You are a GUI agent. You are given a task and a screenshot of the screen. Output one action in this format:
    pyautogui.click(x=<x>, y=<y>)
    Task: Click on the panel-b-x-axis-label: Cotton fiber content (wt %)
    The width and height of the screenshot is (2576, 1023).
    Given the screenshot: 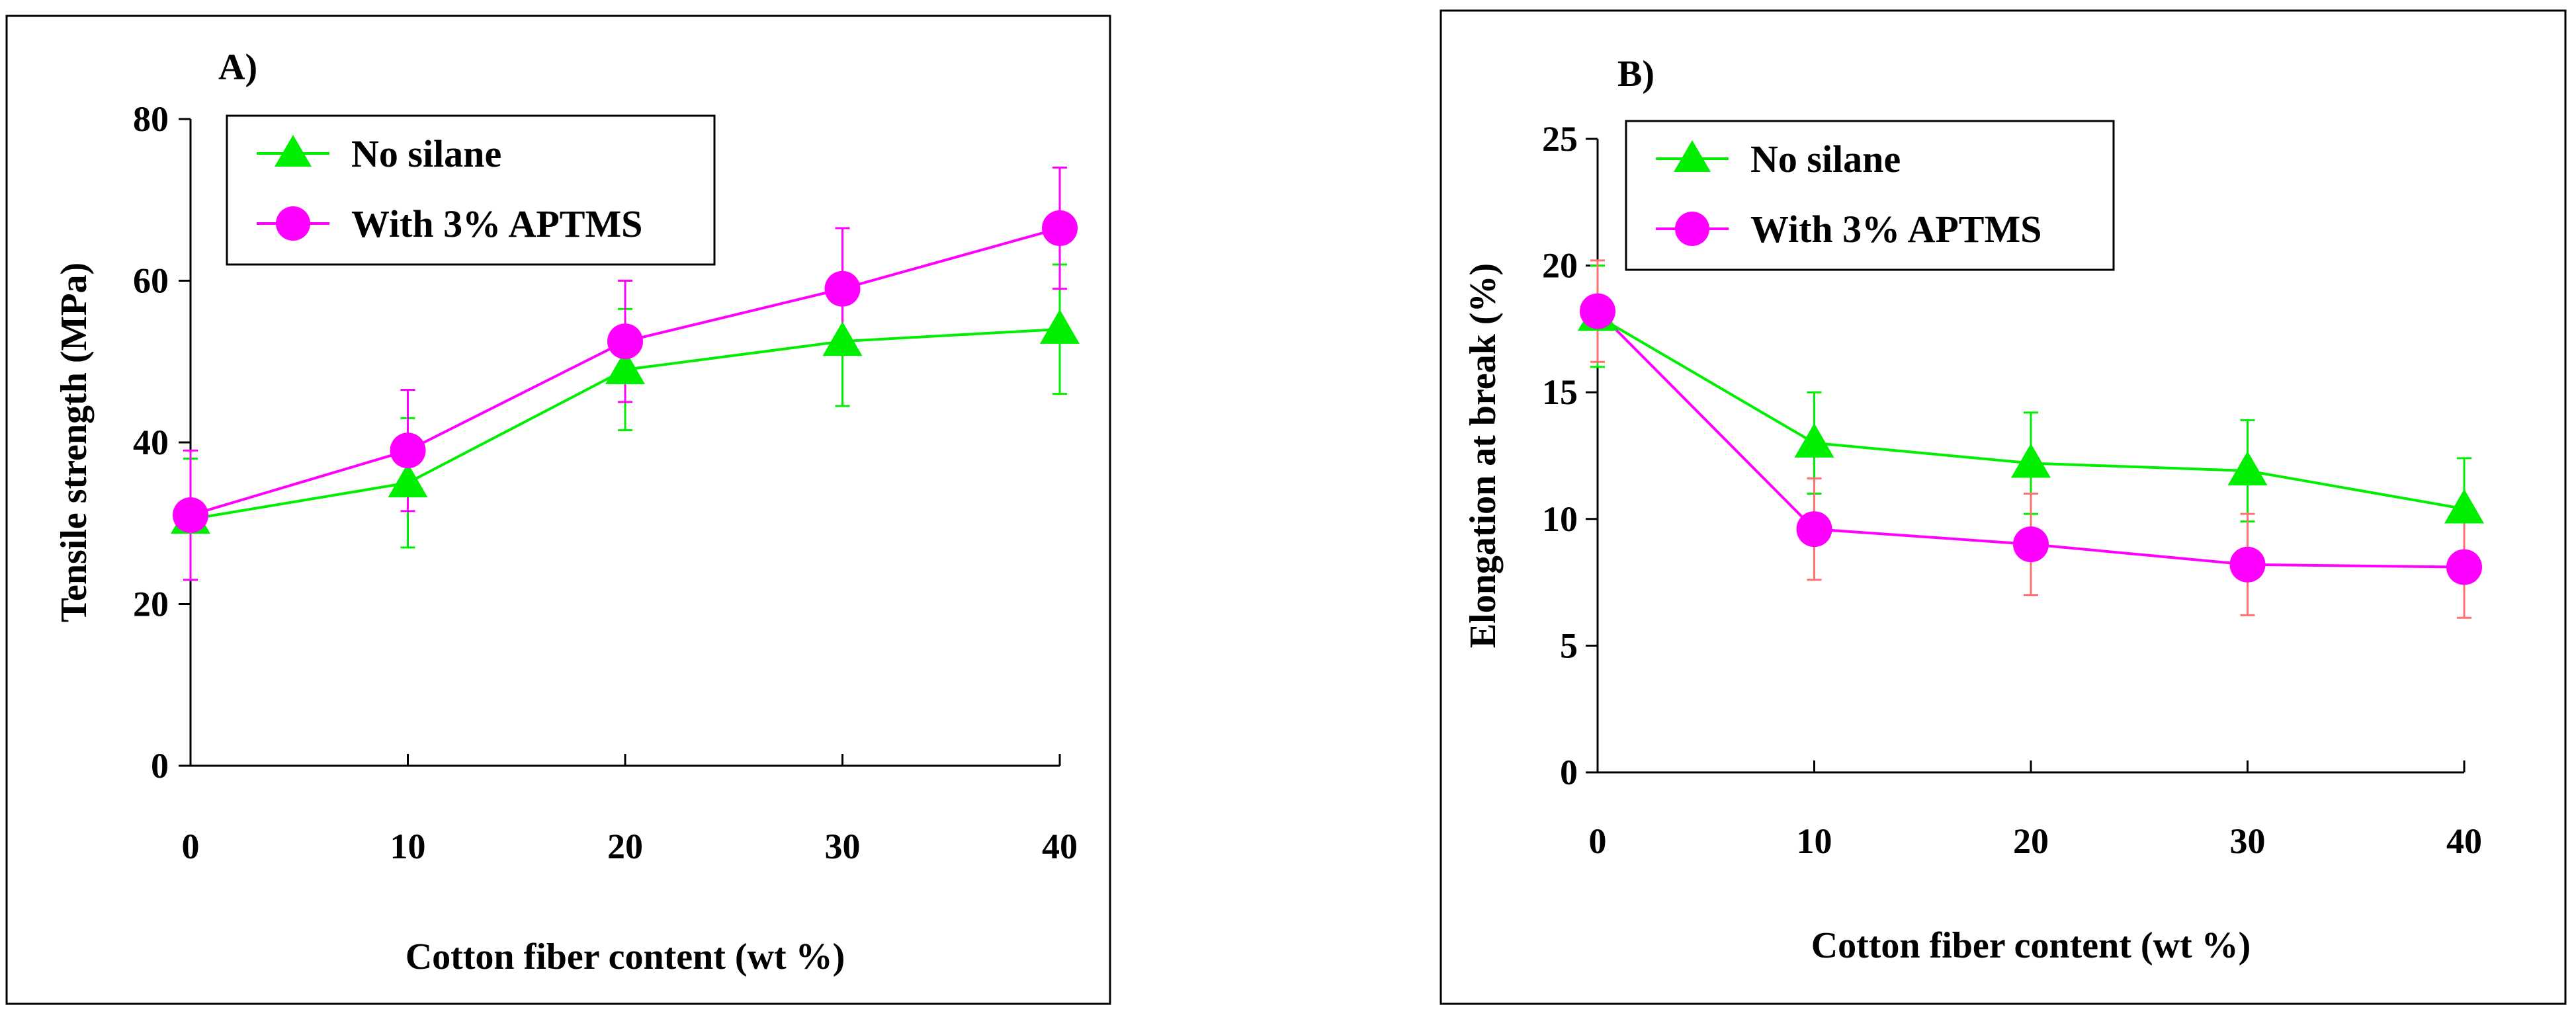 What is the action you would take?
    pyautogui.click(x=2031, y=945)
    